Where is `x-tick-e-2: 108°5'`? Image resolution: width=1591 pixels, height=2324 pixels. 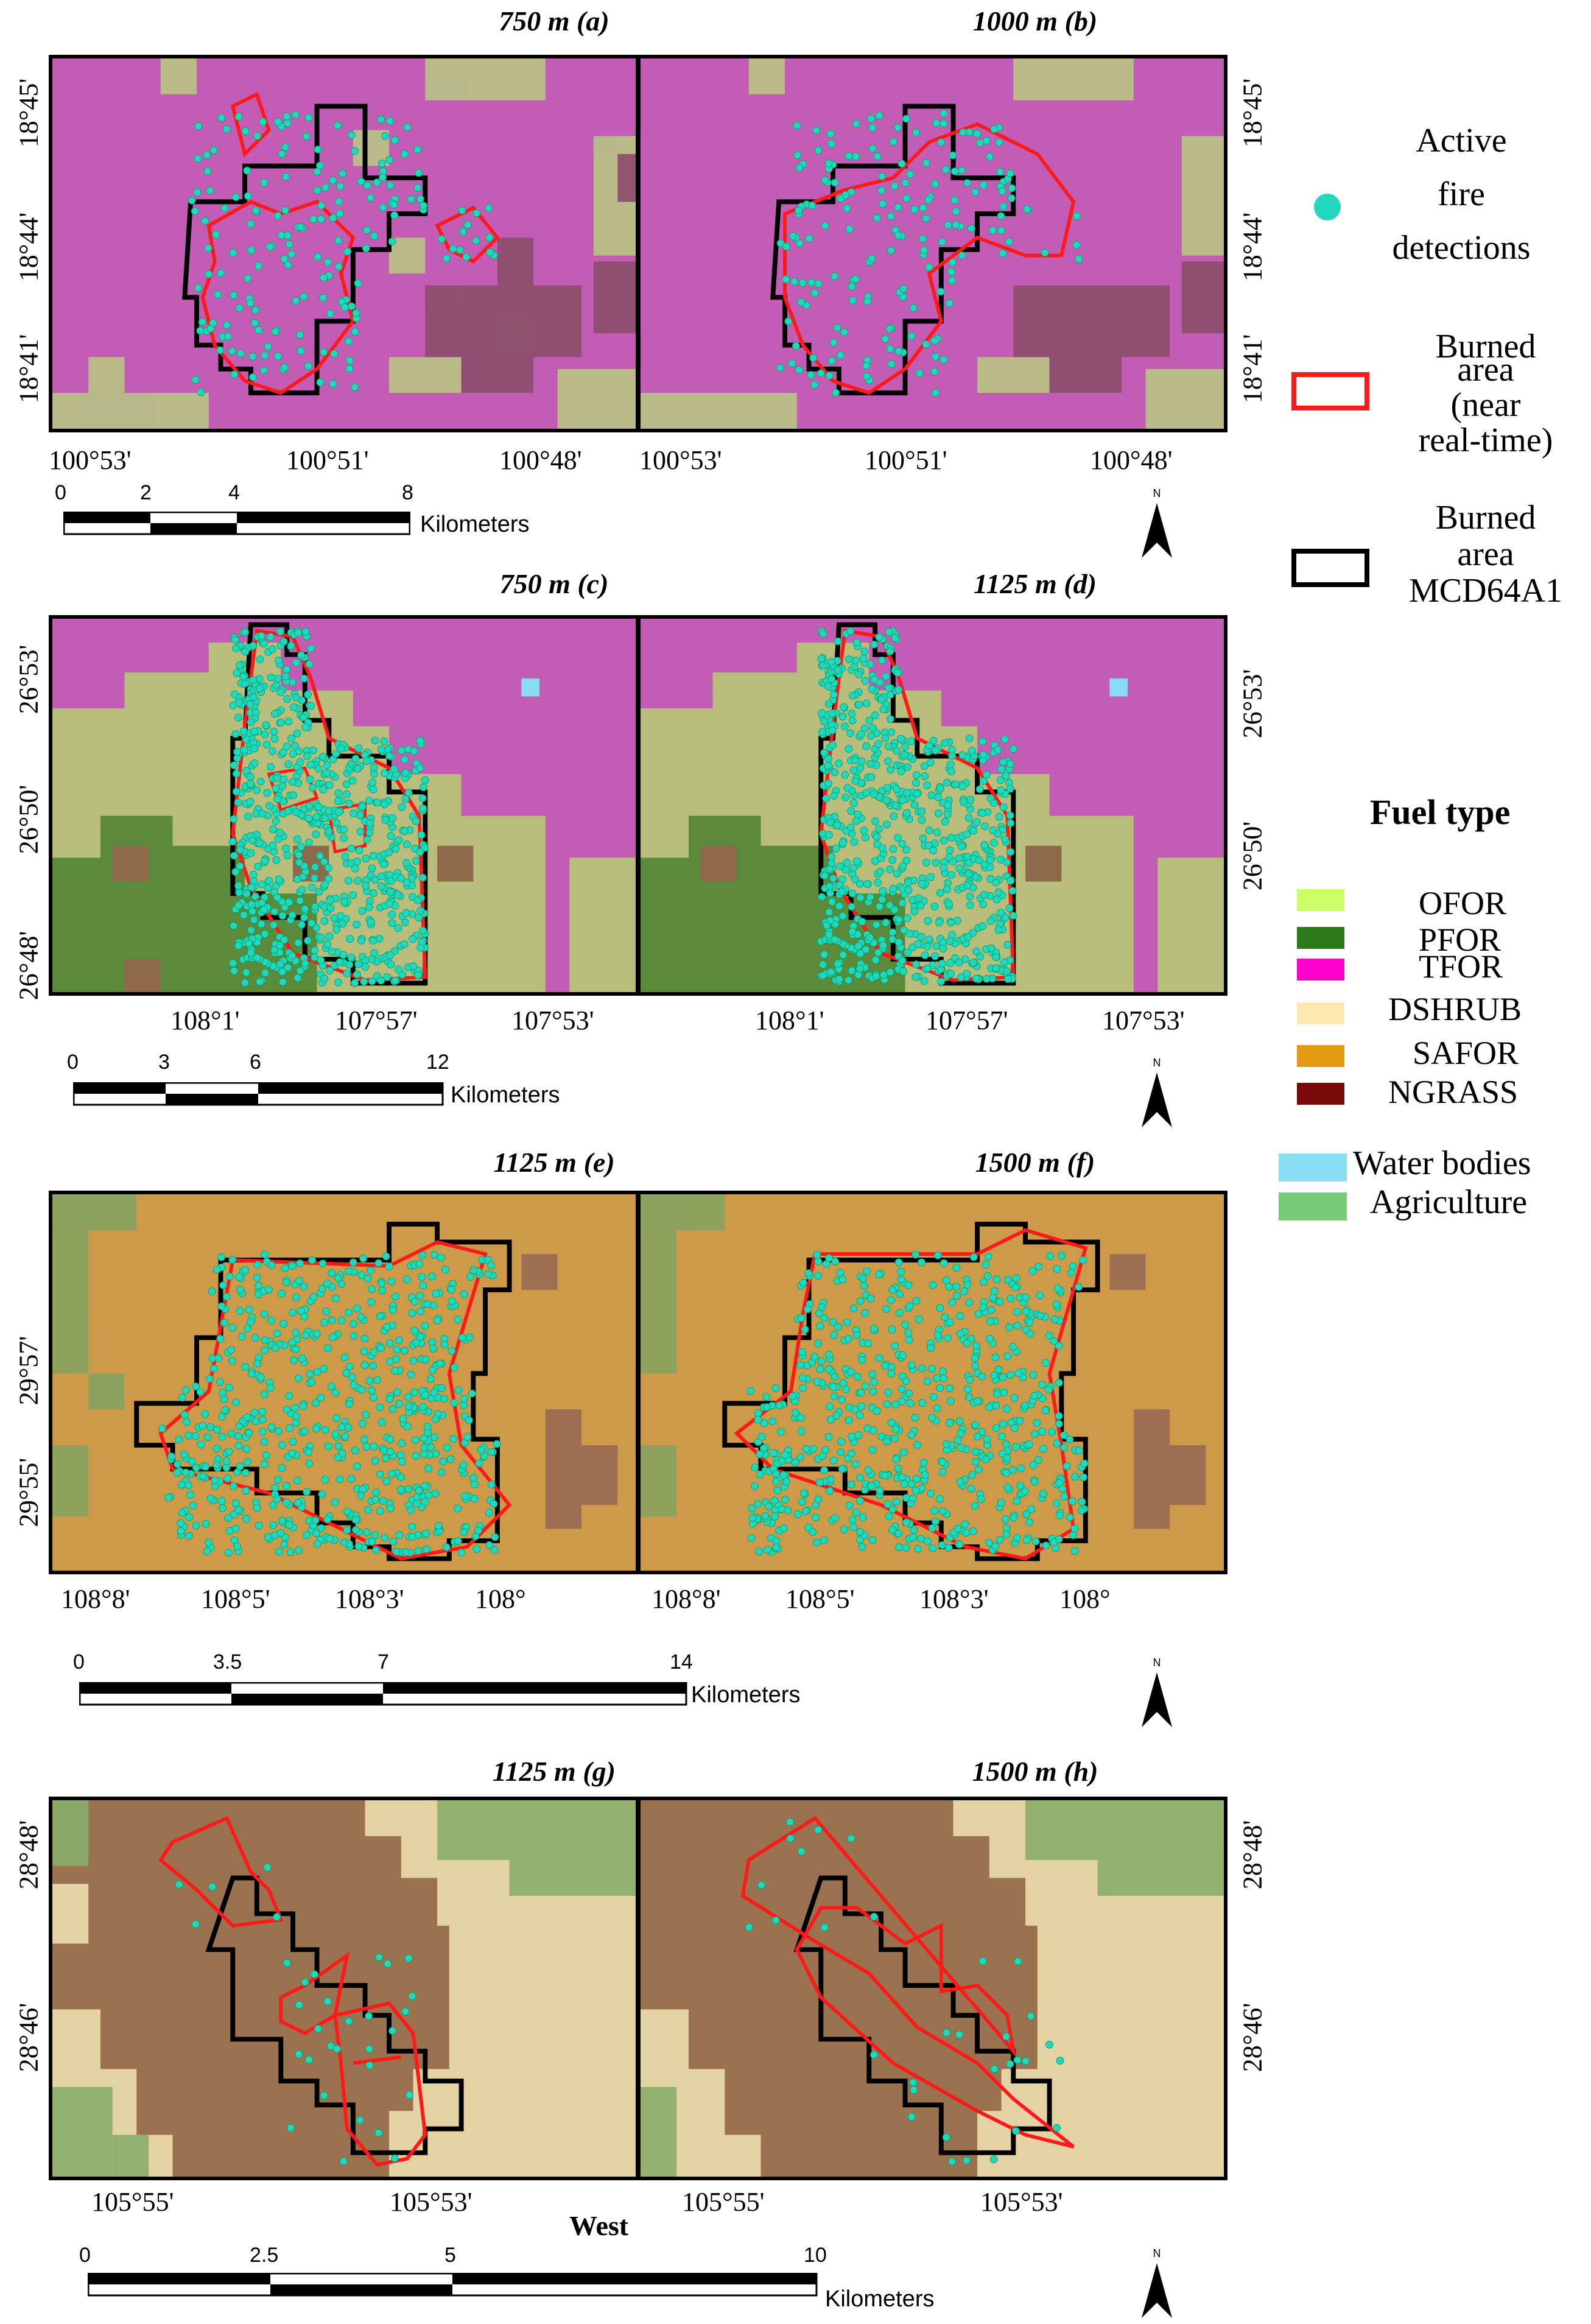
x-tick-e-2: 108°5' is located at coordinates (235, 1599).